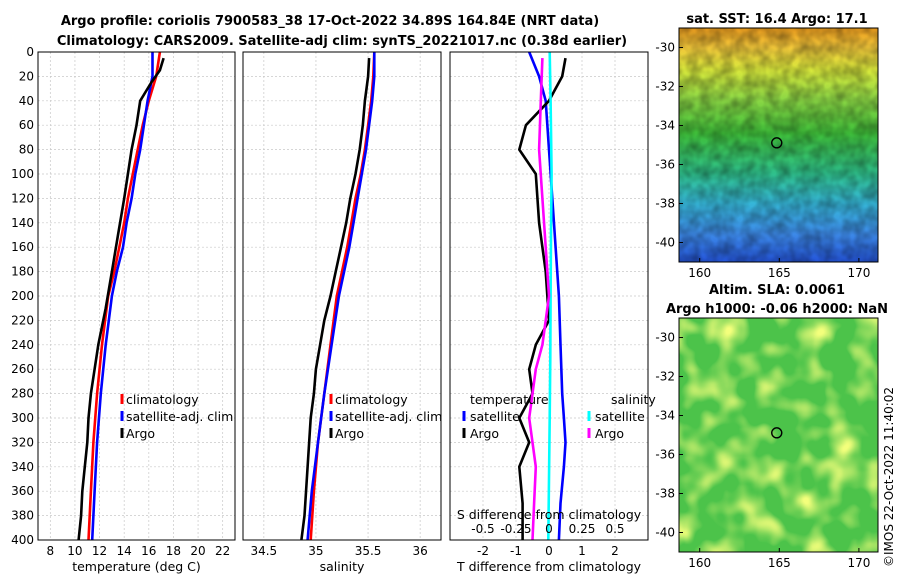  What do you see at coordinates (22, 516) in the screenshot?
I see `y-tick-label: 380` at bounding box center [22, 516].